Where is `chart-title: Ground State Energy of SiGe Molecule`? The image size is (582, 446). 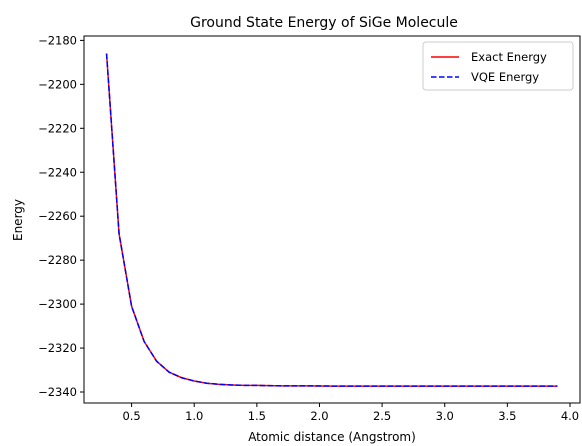
chart-title: Ground State Energy of SiGe Molecule is located at coordinates (324, 23).